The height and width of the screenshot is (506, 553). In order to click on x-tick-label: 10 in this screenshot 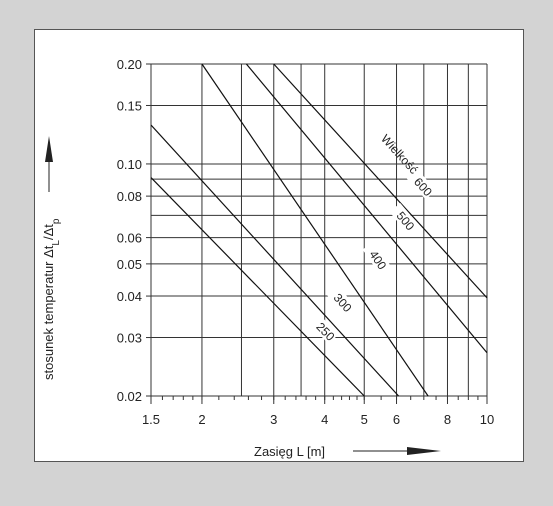, I will do `click(487, 419)`.